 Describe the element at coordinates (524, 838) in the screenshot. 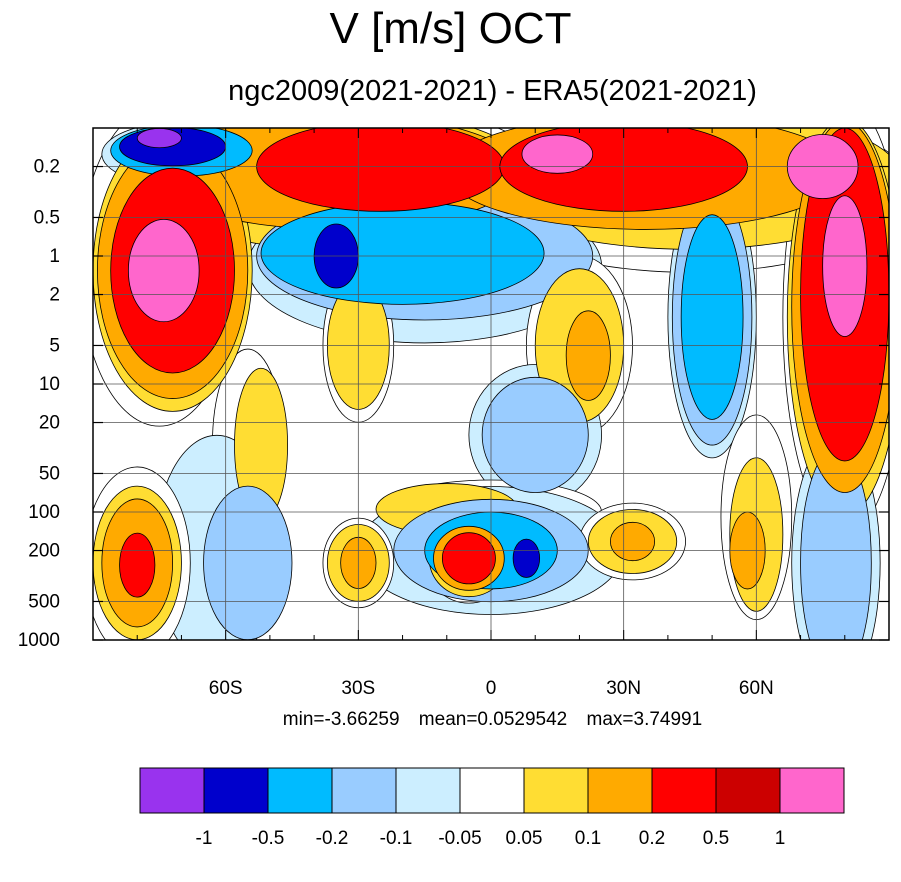

I see `colorbar-label: 0.05` at that location.